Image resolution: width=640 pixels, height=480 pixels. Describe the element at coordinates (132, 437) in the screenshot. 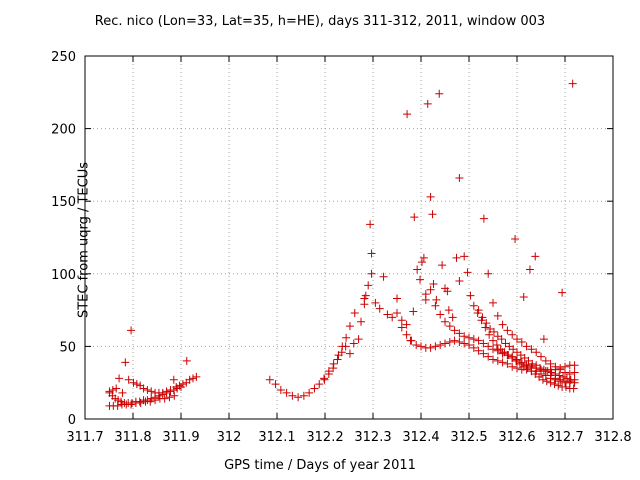

I see `x-tick-label: 311.8` at that location.